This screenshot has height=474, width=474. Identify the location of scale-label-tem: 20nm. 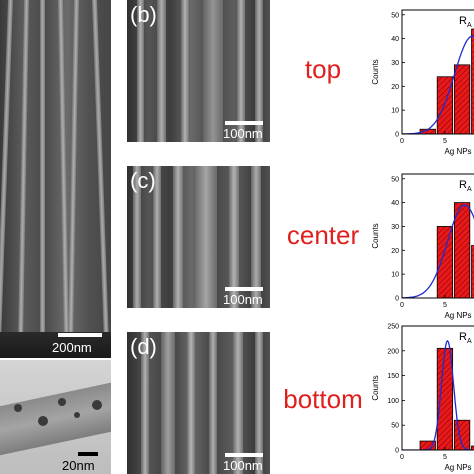
(78, 465).